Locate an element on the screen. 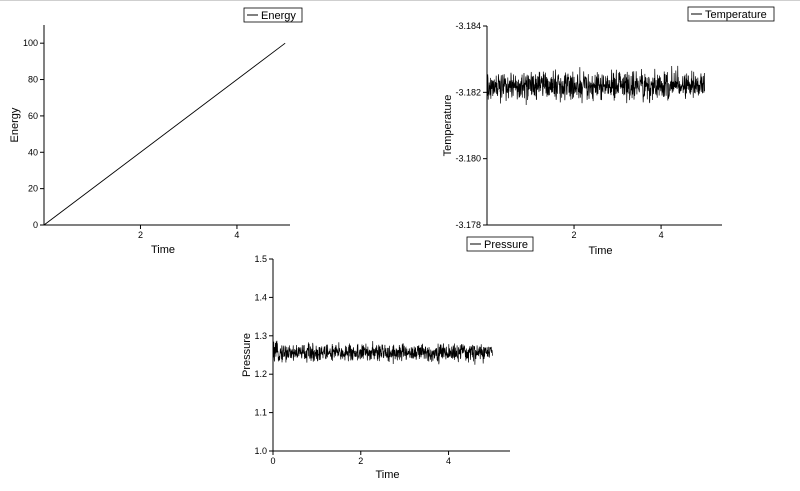  temperature-y-tick-label: -3.178 is located at coordinates (468, 225).